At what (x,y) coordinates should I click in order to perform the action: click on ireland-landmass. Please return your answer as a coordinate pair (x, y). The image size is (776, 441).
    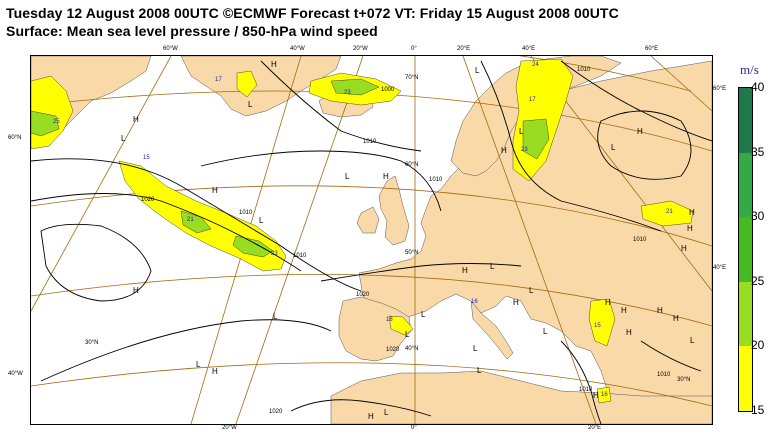
    Looking at the image, I should click on (368, 220).